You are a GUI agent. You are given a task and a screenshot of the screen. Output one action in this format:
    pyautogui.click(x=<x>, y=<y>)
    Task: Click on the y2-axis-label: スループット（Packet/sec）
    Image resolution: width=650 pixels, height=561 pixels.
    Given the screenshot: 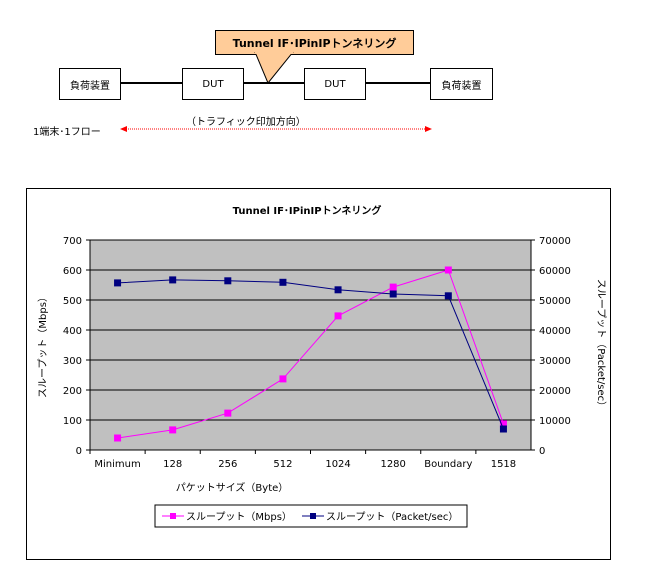 What is the action you would take?
    pyautogui.click(x=601, y=345)
    